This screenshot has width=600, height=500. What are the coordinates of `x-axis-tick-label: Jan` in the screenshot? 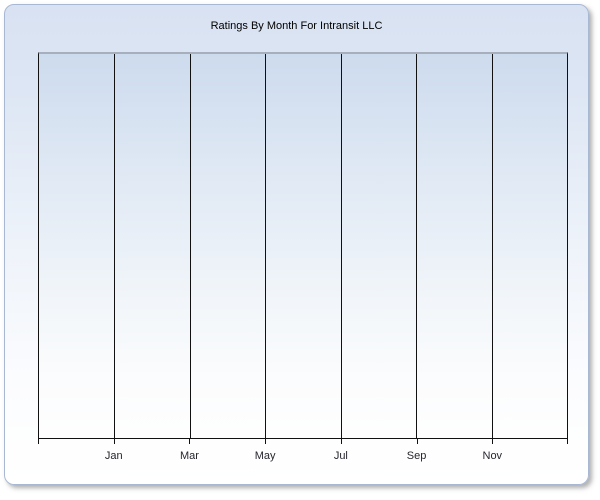 It's located at (113, 456).